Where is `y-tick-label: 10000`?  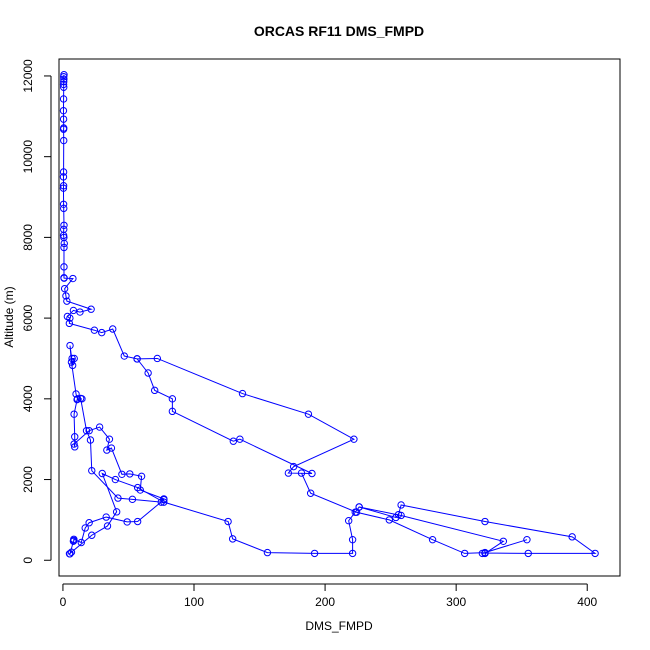
y-tick-label: 10000 is located at coordinates (28, 157).